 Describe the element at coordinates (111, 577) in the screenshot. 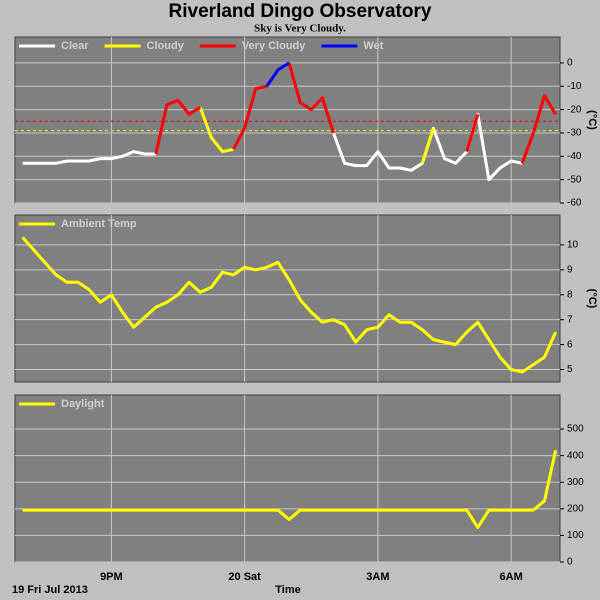

I see `x-tick-label: 9PM` at that location.